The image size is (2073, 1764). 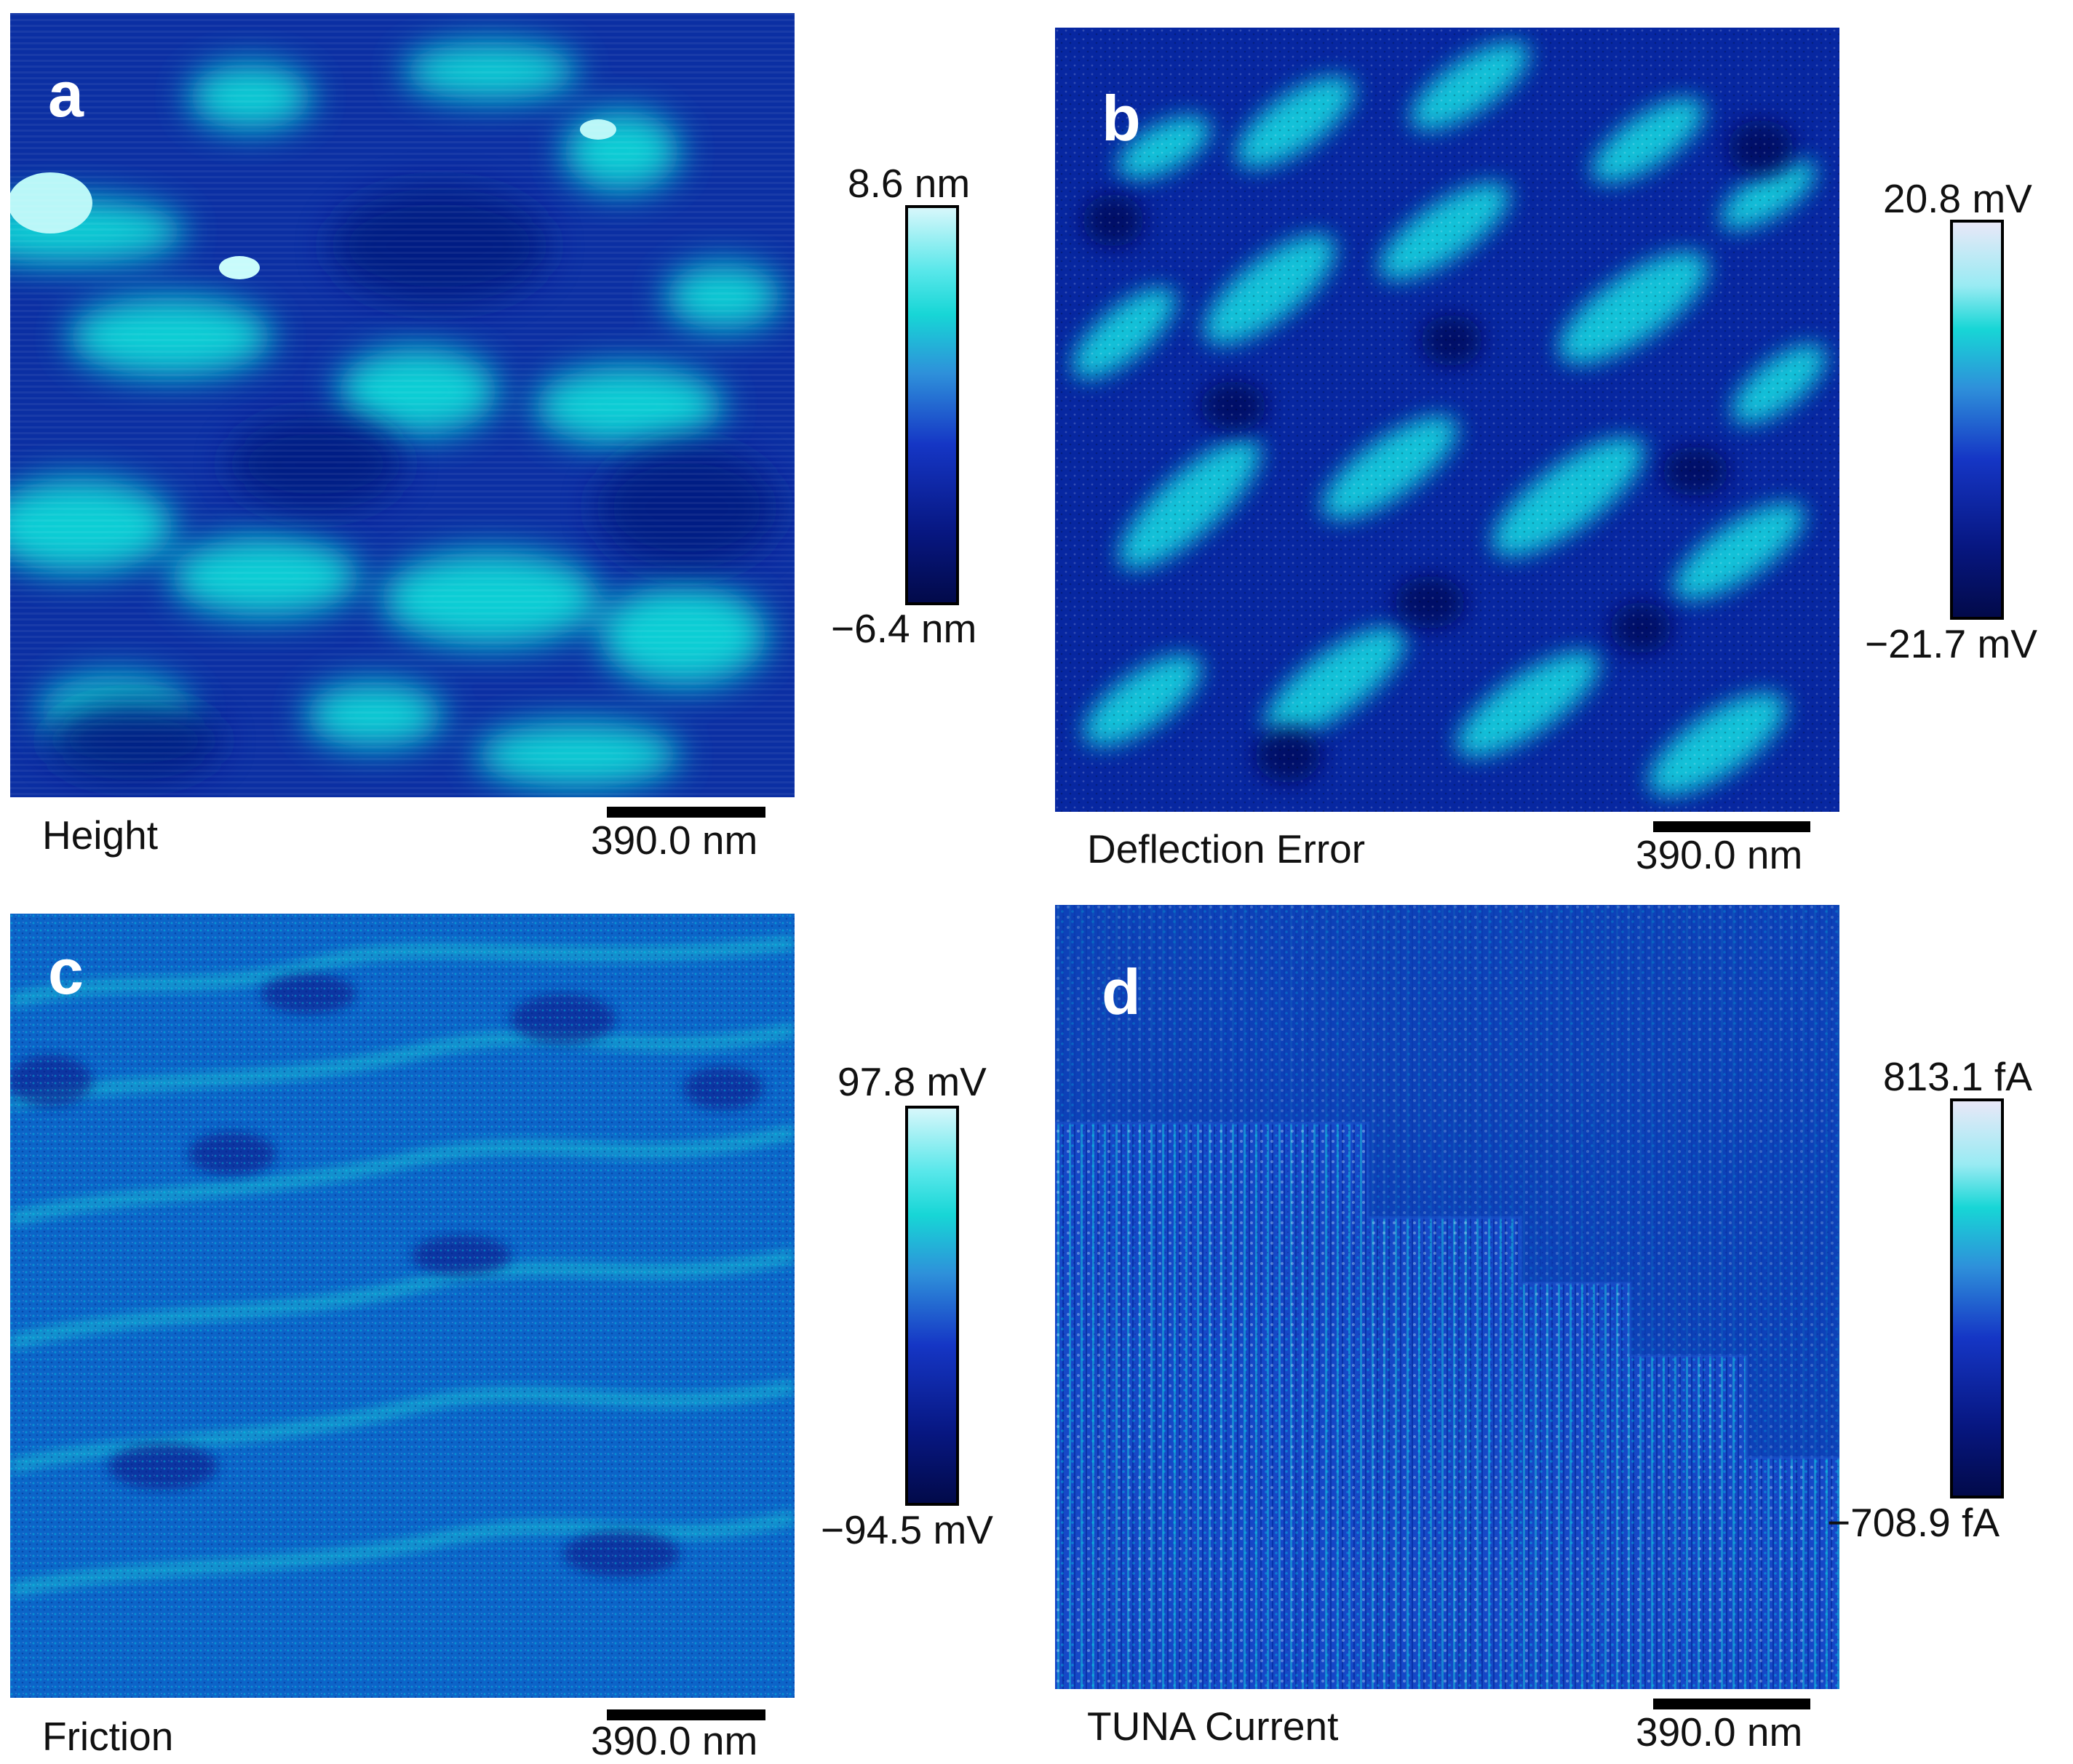 What do you see at coordinates (674, 841) in the screenshot?
I see `height-scale-label: 390.0 nm` at bounding box center [674, 841].